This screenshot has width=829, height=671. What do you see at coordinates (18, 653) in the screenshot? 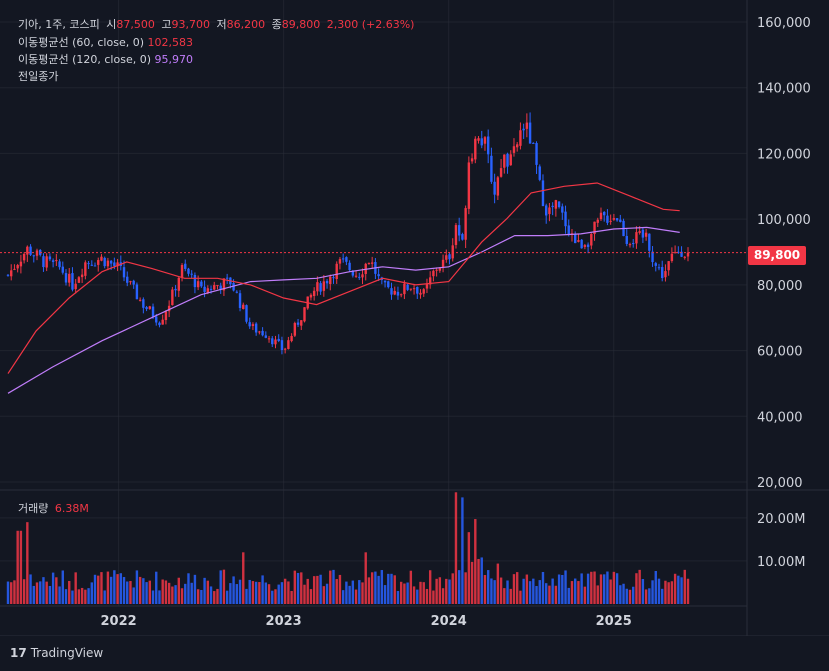
I see `tradingview-icon: 17` at bounding box center [18, 653].